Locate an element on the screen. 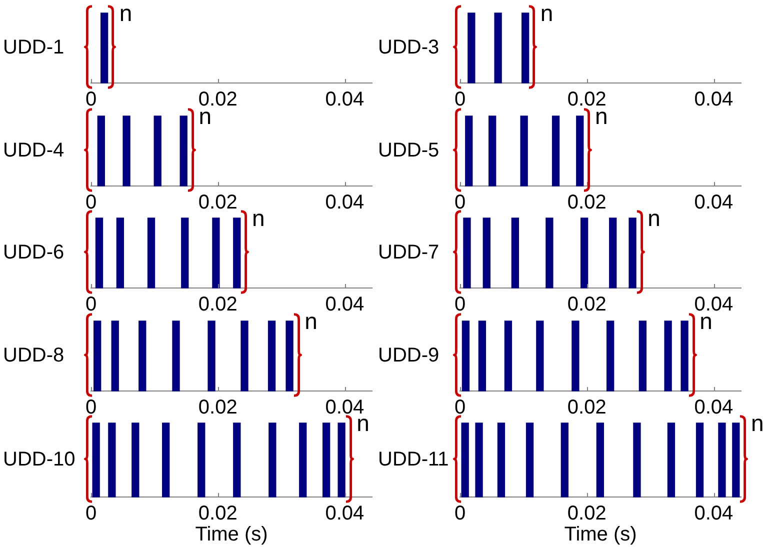  y-axis-title: UDD-3 is located at coordinates (409, 47).